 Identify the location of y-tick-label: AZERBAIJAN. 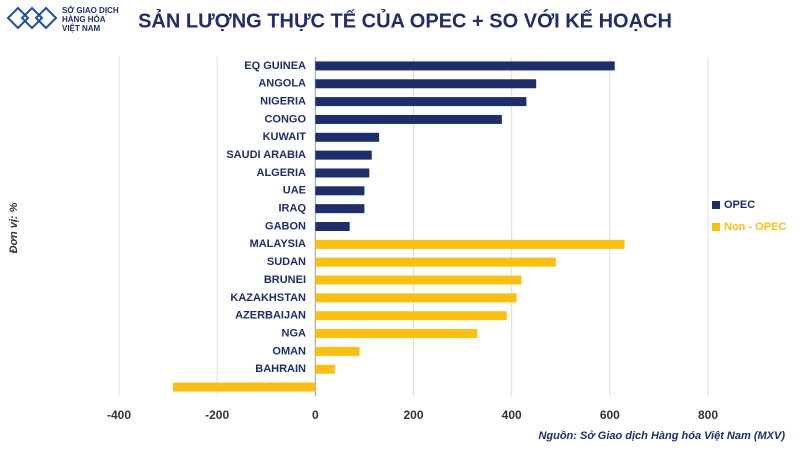
(270, 316).